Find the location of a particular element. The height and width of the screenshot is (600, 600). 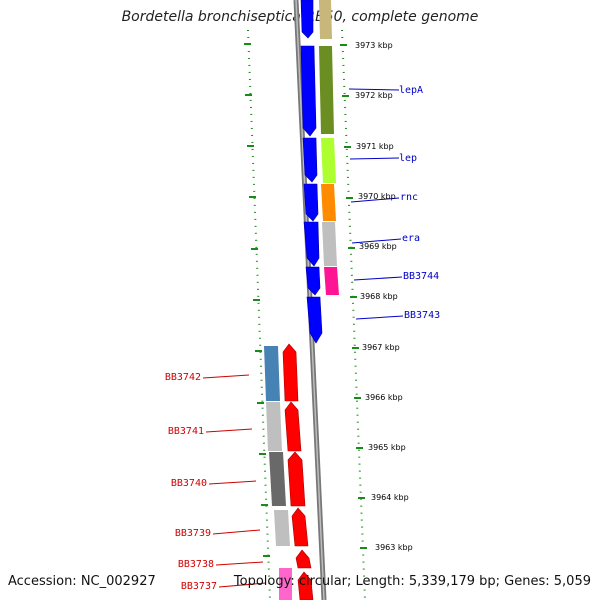

scale-label: 3966 kbp is located at coordinates (384, 397).